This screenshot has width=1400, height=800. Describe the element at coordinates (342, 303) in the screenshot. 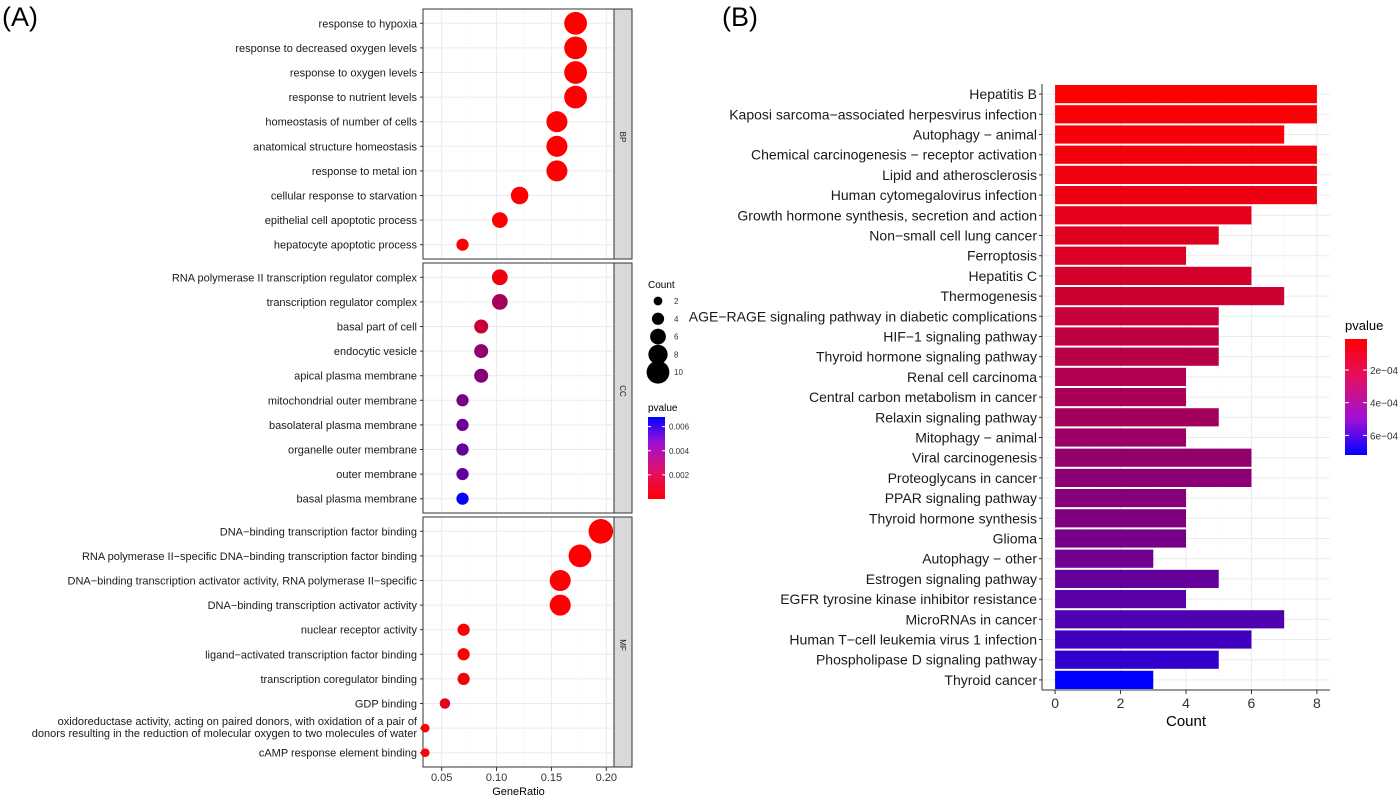

I see `term-label: transcription regulator complex` at that location.